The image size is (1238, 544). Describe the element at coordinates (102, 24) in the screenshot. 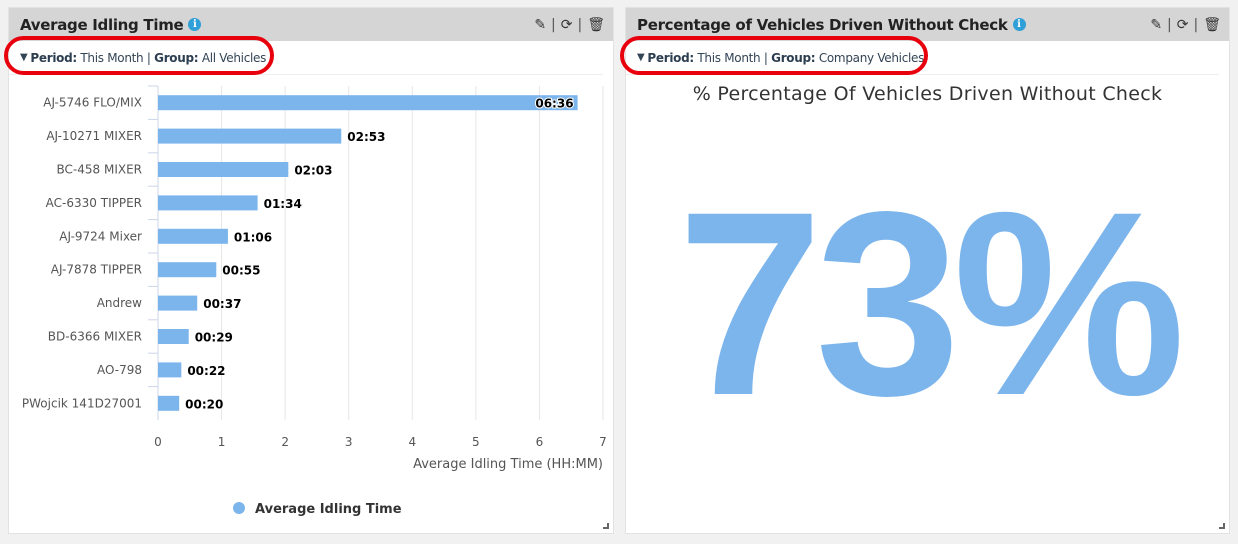

I see `widget-title: Average Idling Time` at that location.